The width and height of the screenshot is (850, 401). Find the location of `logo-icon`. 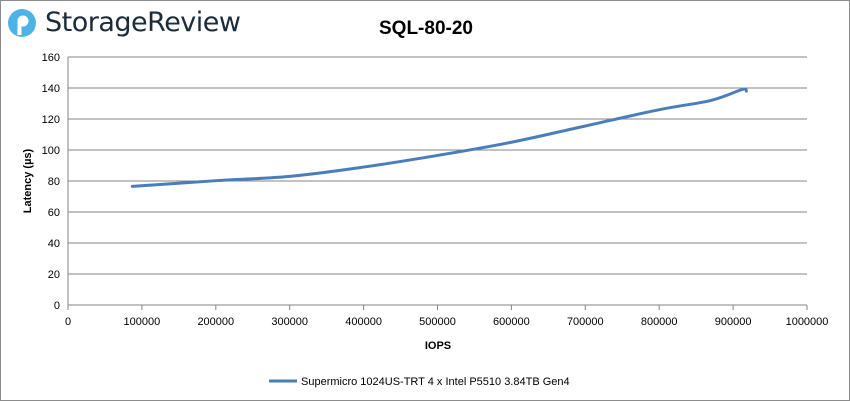

logo-icon is located at coordinates (22, 22).